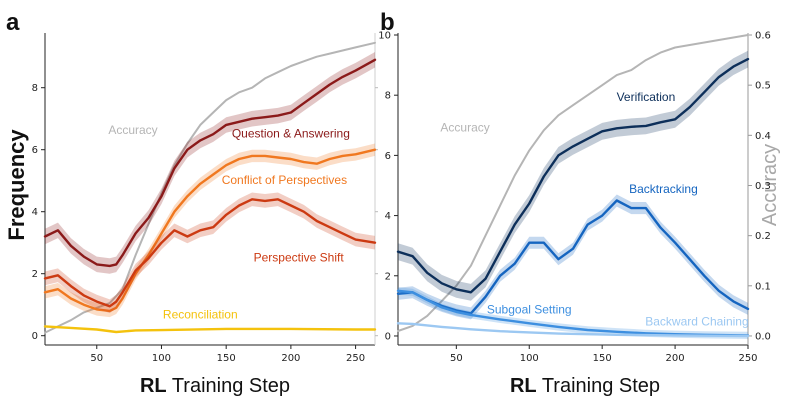 Image resolution: width=793 pixels, height=405 pixels. Describe the element at coordinates (200, 315) in the screenshot. I see `panel-a-reconciliation-label: Reconciliation` at that location.